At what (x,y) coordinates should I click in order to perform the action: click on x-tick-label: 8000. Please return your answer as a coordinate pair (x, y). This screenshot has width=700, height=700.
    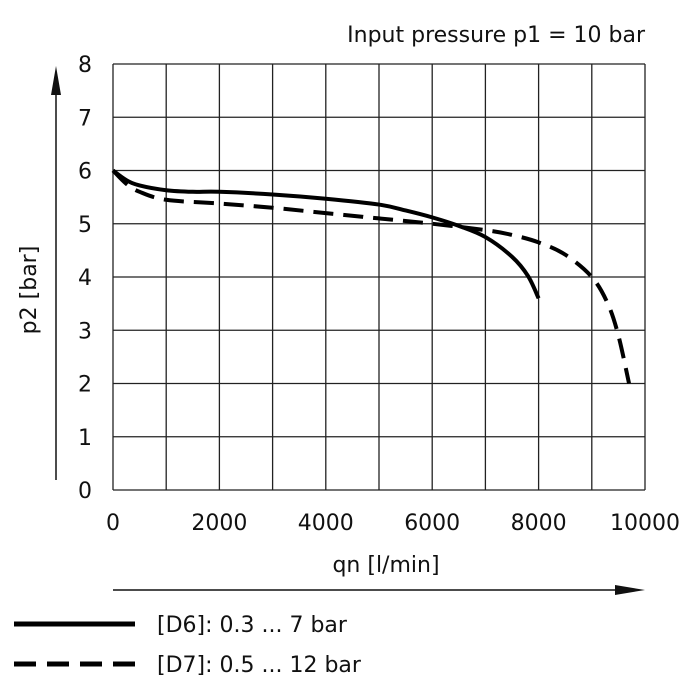
    Looking at the image, I should click on (539, 523).